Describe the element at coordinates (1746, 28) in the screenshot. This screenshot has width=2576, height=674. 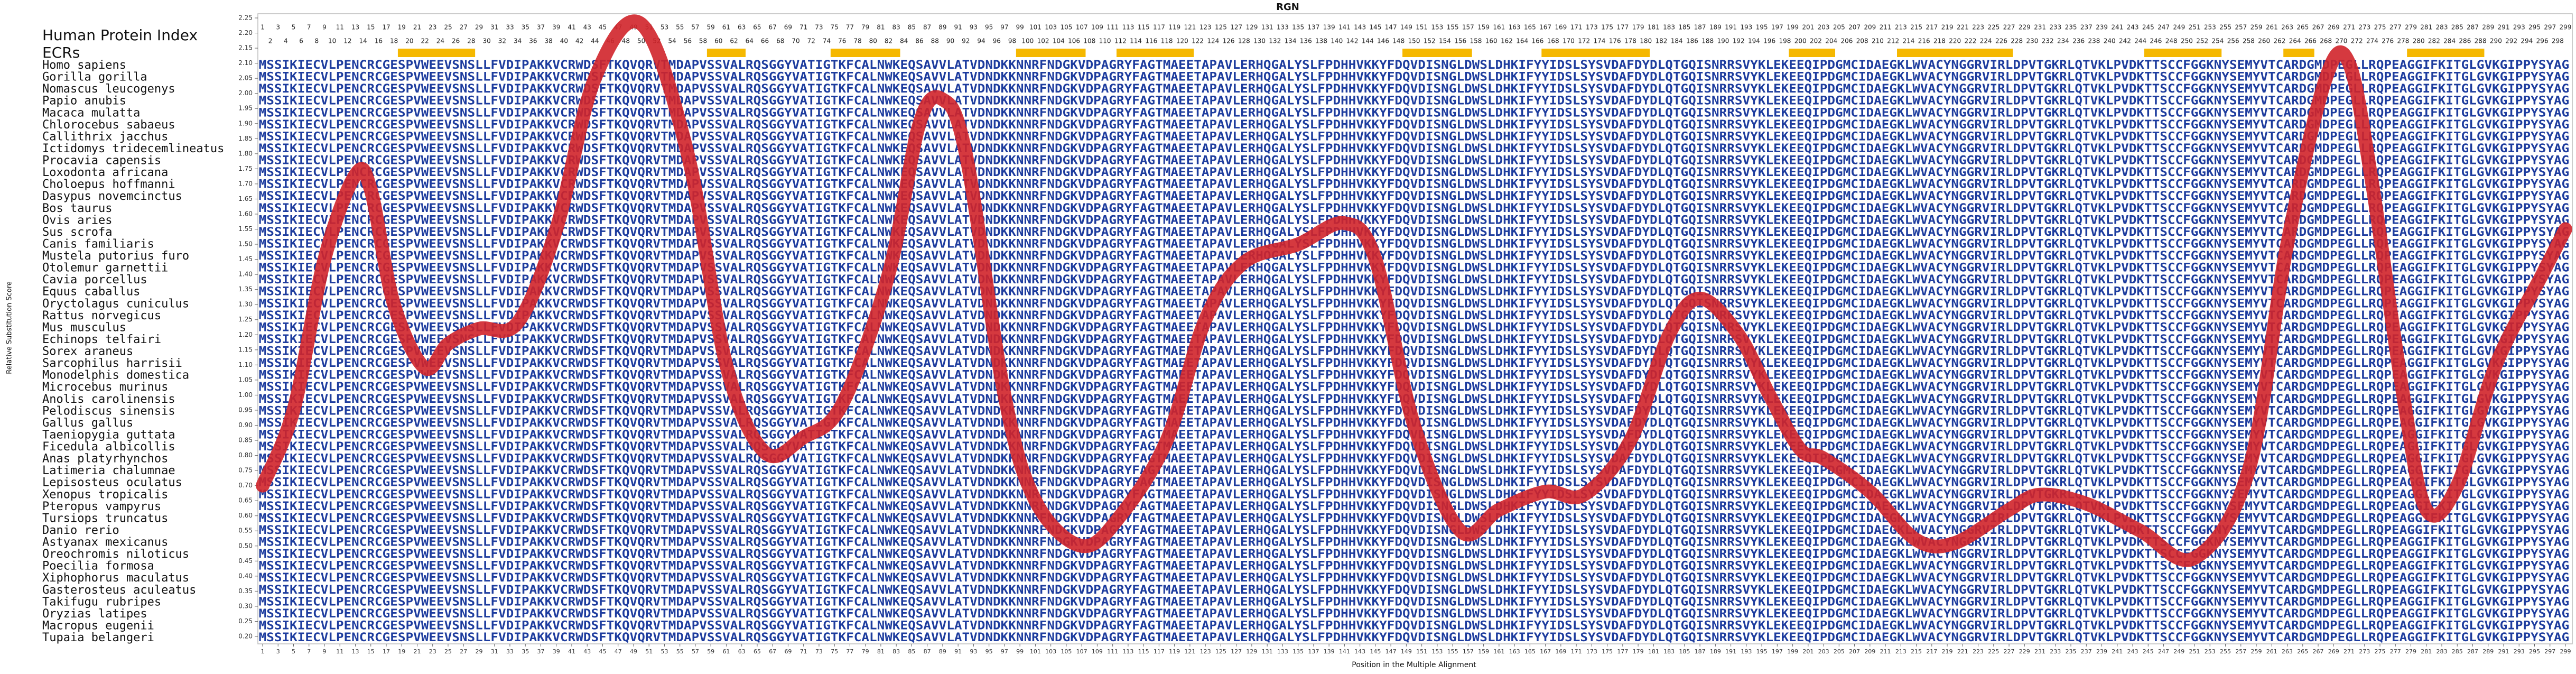
I see `index-number: 193` at that location.